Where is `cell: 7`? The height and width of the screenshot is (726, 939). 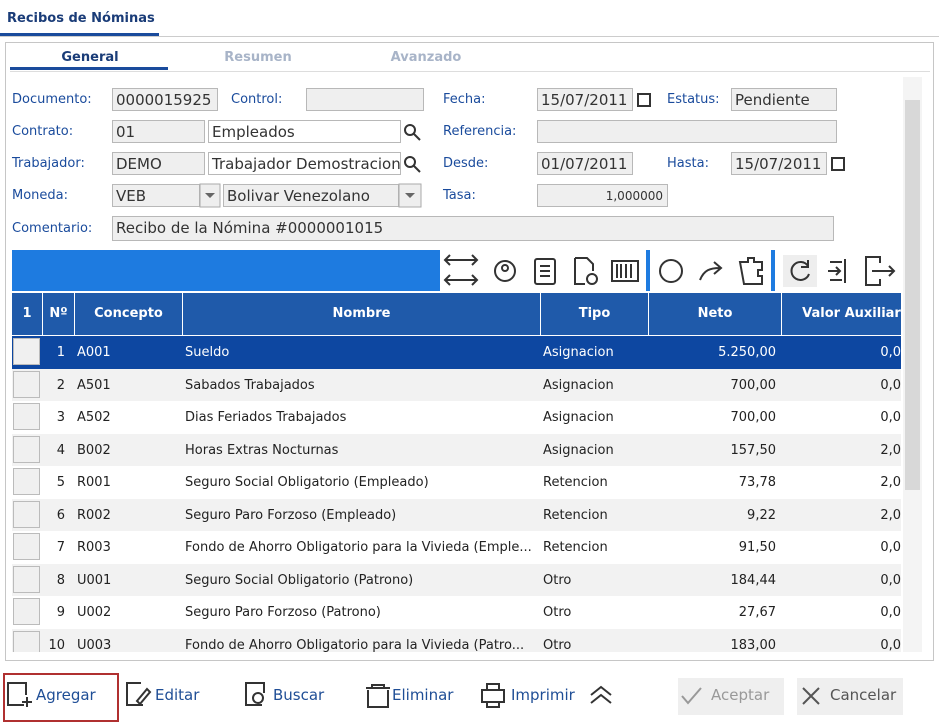 cell: 7 is located at coordinates (60, 547).